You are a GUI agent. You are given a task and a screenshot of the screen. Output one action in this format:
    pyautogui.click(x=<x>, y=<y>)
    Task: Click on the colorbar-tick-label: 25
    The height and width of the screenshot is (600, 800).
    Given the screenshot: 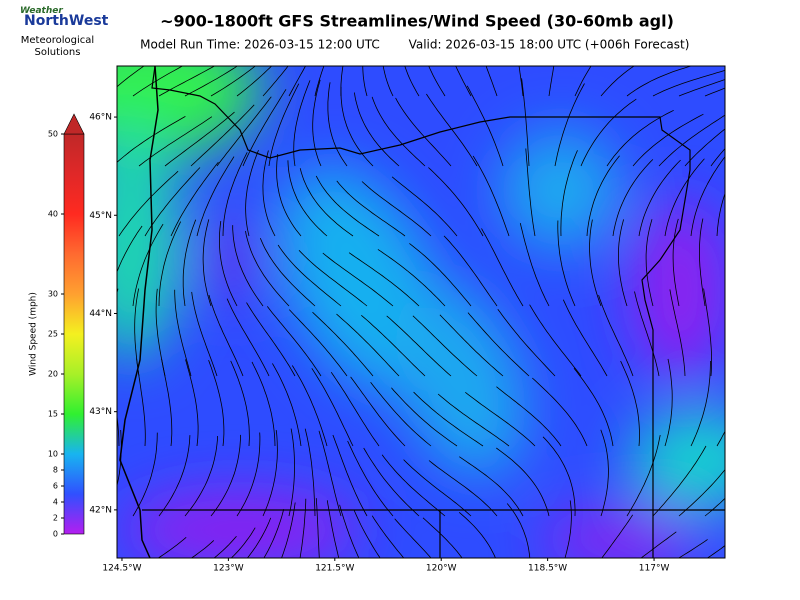 What is the action you would take?
    pyautogui.click(x=53, y=334)
    